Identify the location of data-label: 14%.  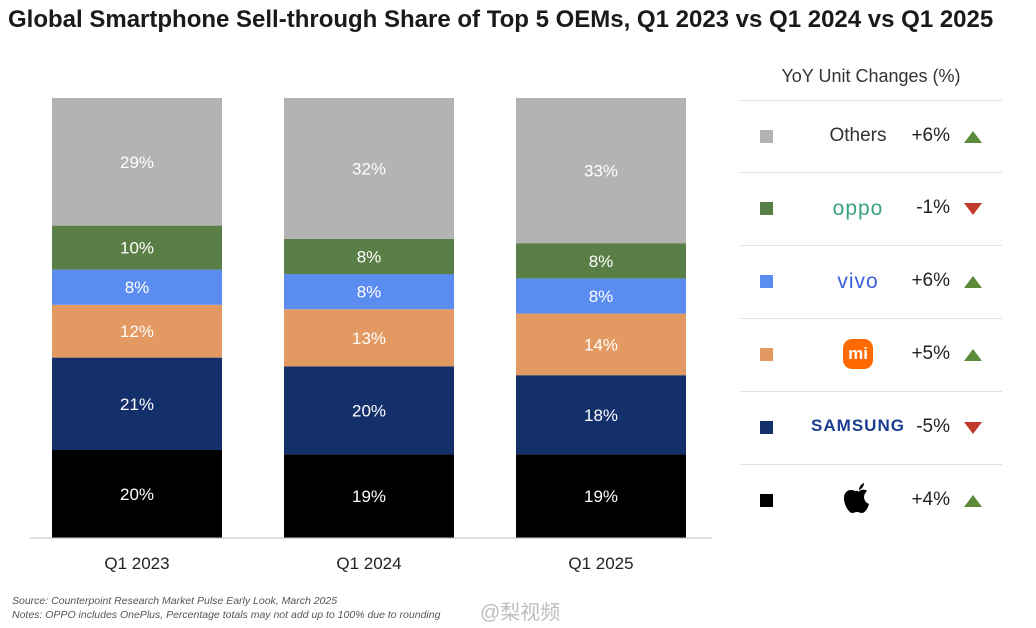
(601, 344).